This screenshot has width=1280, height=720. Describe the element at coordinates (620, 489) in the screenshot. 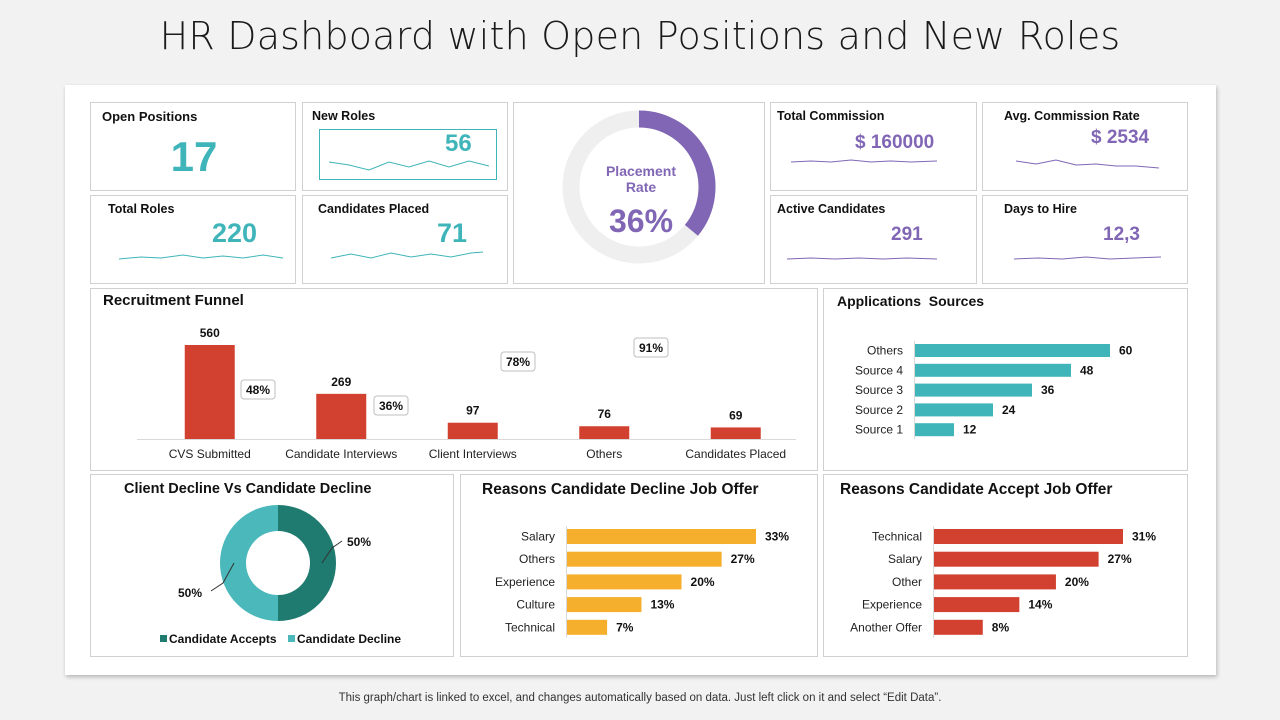

I see `decline-reasons-title: Reasons Candidate Decline Job Offer` at that location.